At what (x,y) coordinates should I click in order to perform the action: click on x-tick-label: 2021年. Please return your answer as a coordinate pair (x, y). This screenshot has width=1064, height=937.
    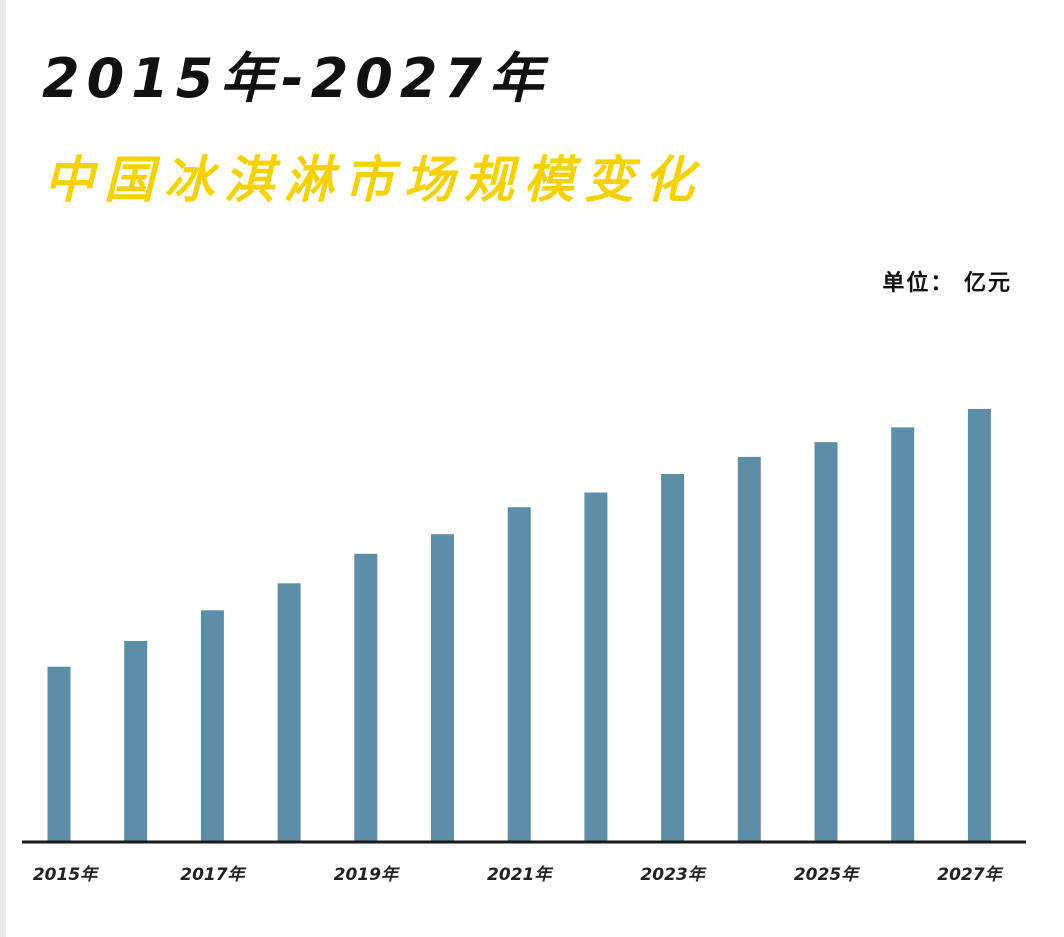
    Looking at the image, I should click on (520, 875).